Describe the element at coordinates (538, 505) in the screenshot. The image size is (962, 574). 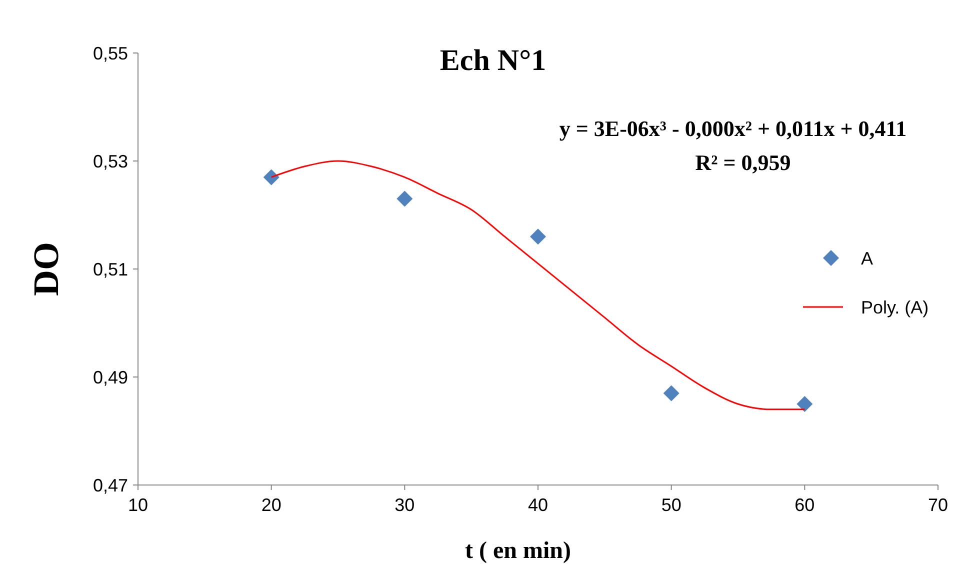
I see `x-tick-label: 40` at that location.